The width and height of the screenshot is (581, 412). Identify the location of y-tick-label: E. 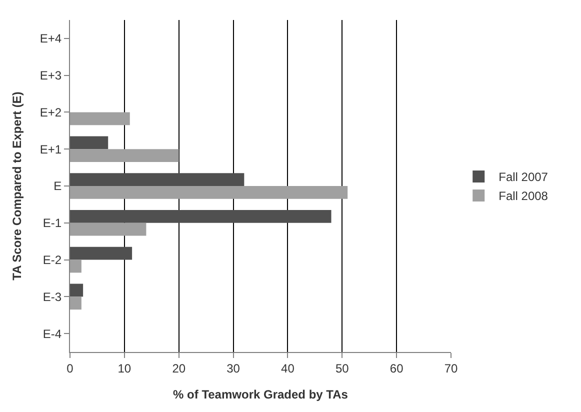
(58, 186).